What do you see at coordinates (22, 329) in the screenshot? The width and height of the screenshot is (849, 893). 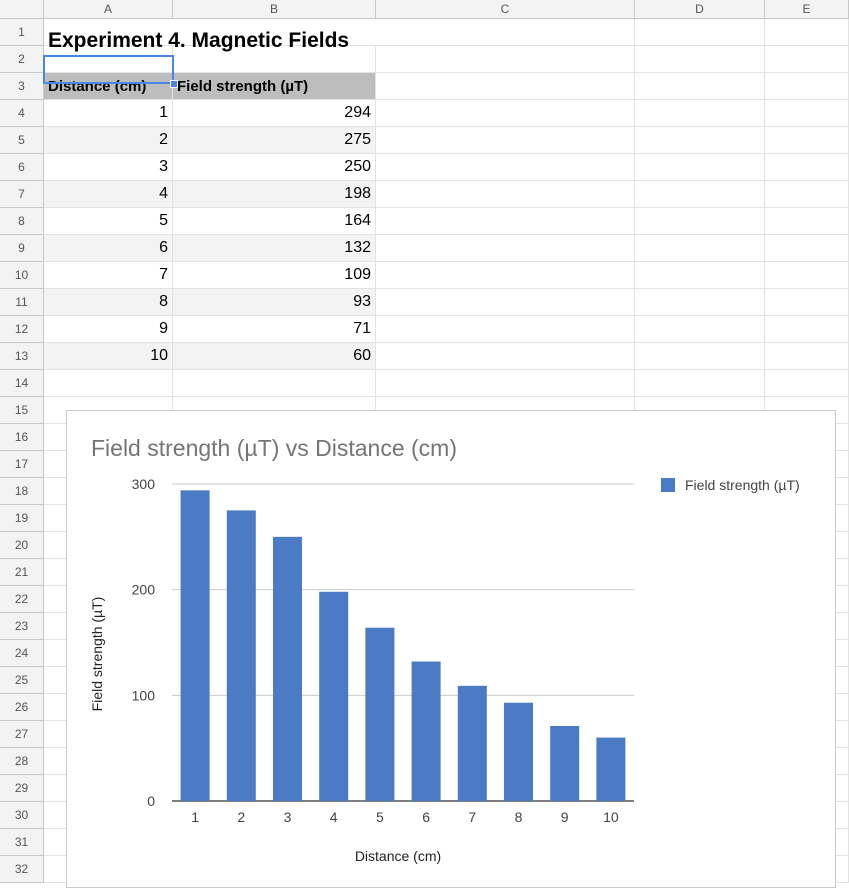 I see `row-header-12: 12` at bounding box center [22, 329].